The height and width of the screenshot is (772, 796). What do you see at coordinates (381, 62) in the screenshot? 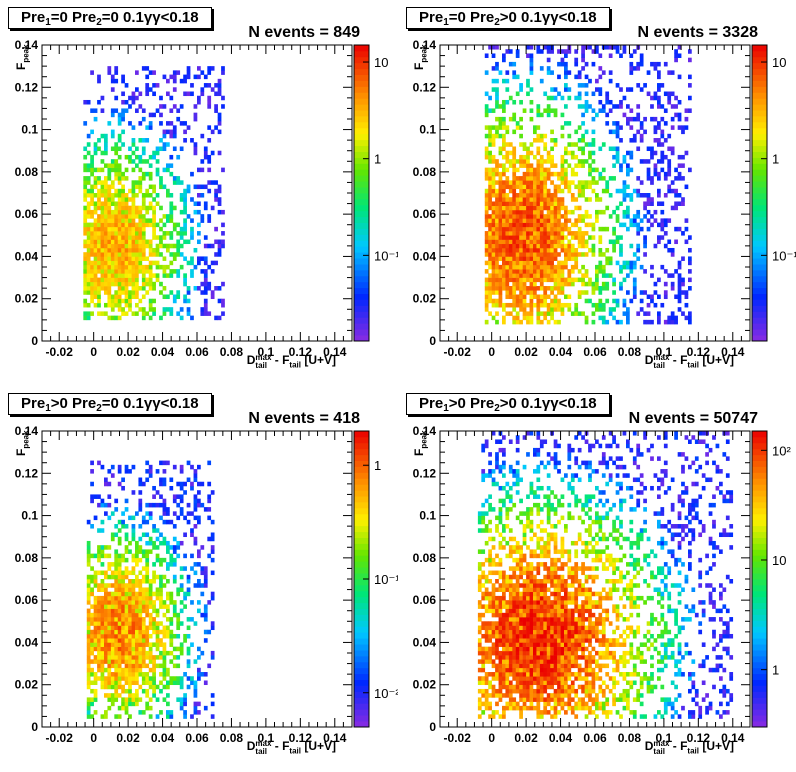
I see `colorbar-tick-label: 10` at bounding box center [381, 62].